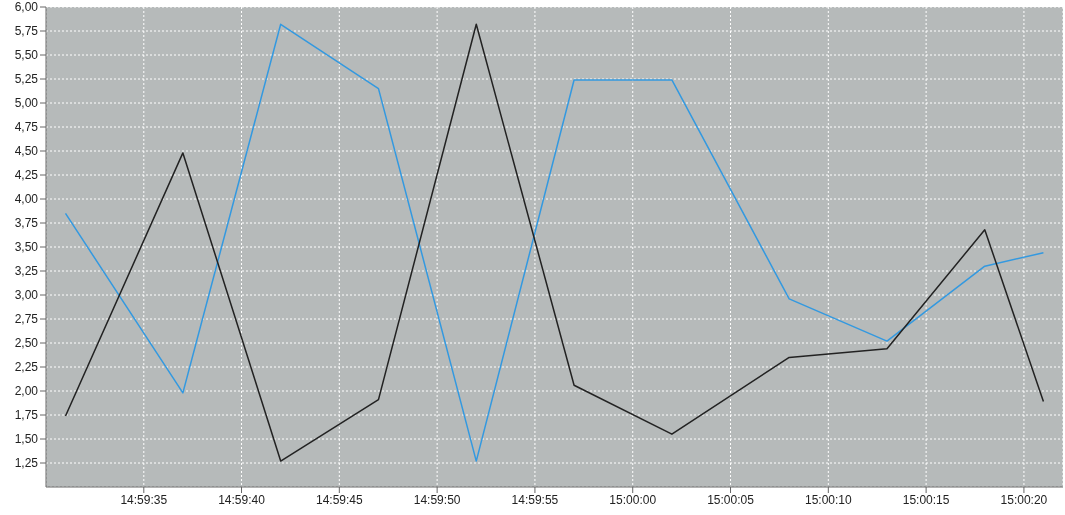 The image size is (1065, 515). Describe the element at coordinates (144, 499) in the screenshot. I see `x-tick-label: 14:59:35` at that location.